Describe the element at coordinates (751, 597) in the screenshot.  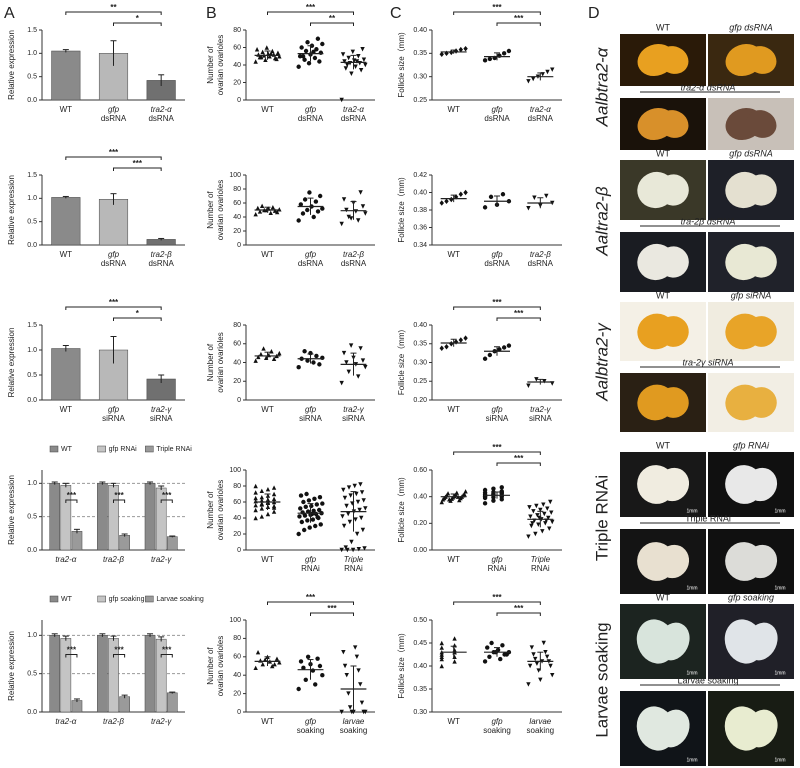
I see `photo-caption: gfp soaking` at that location.